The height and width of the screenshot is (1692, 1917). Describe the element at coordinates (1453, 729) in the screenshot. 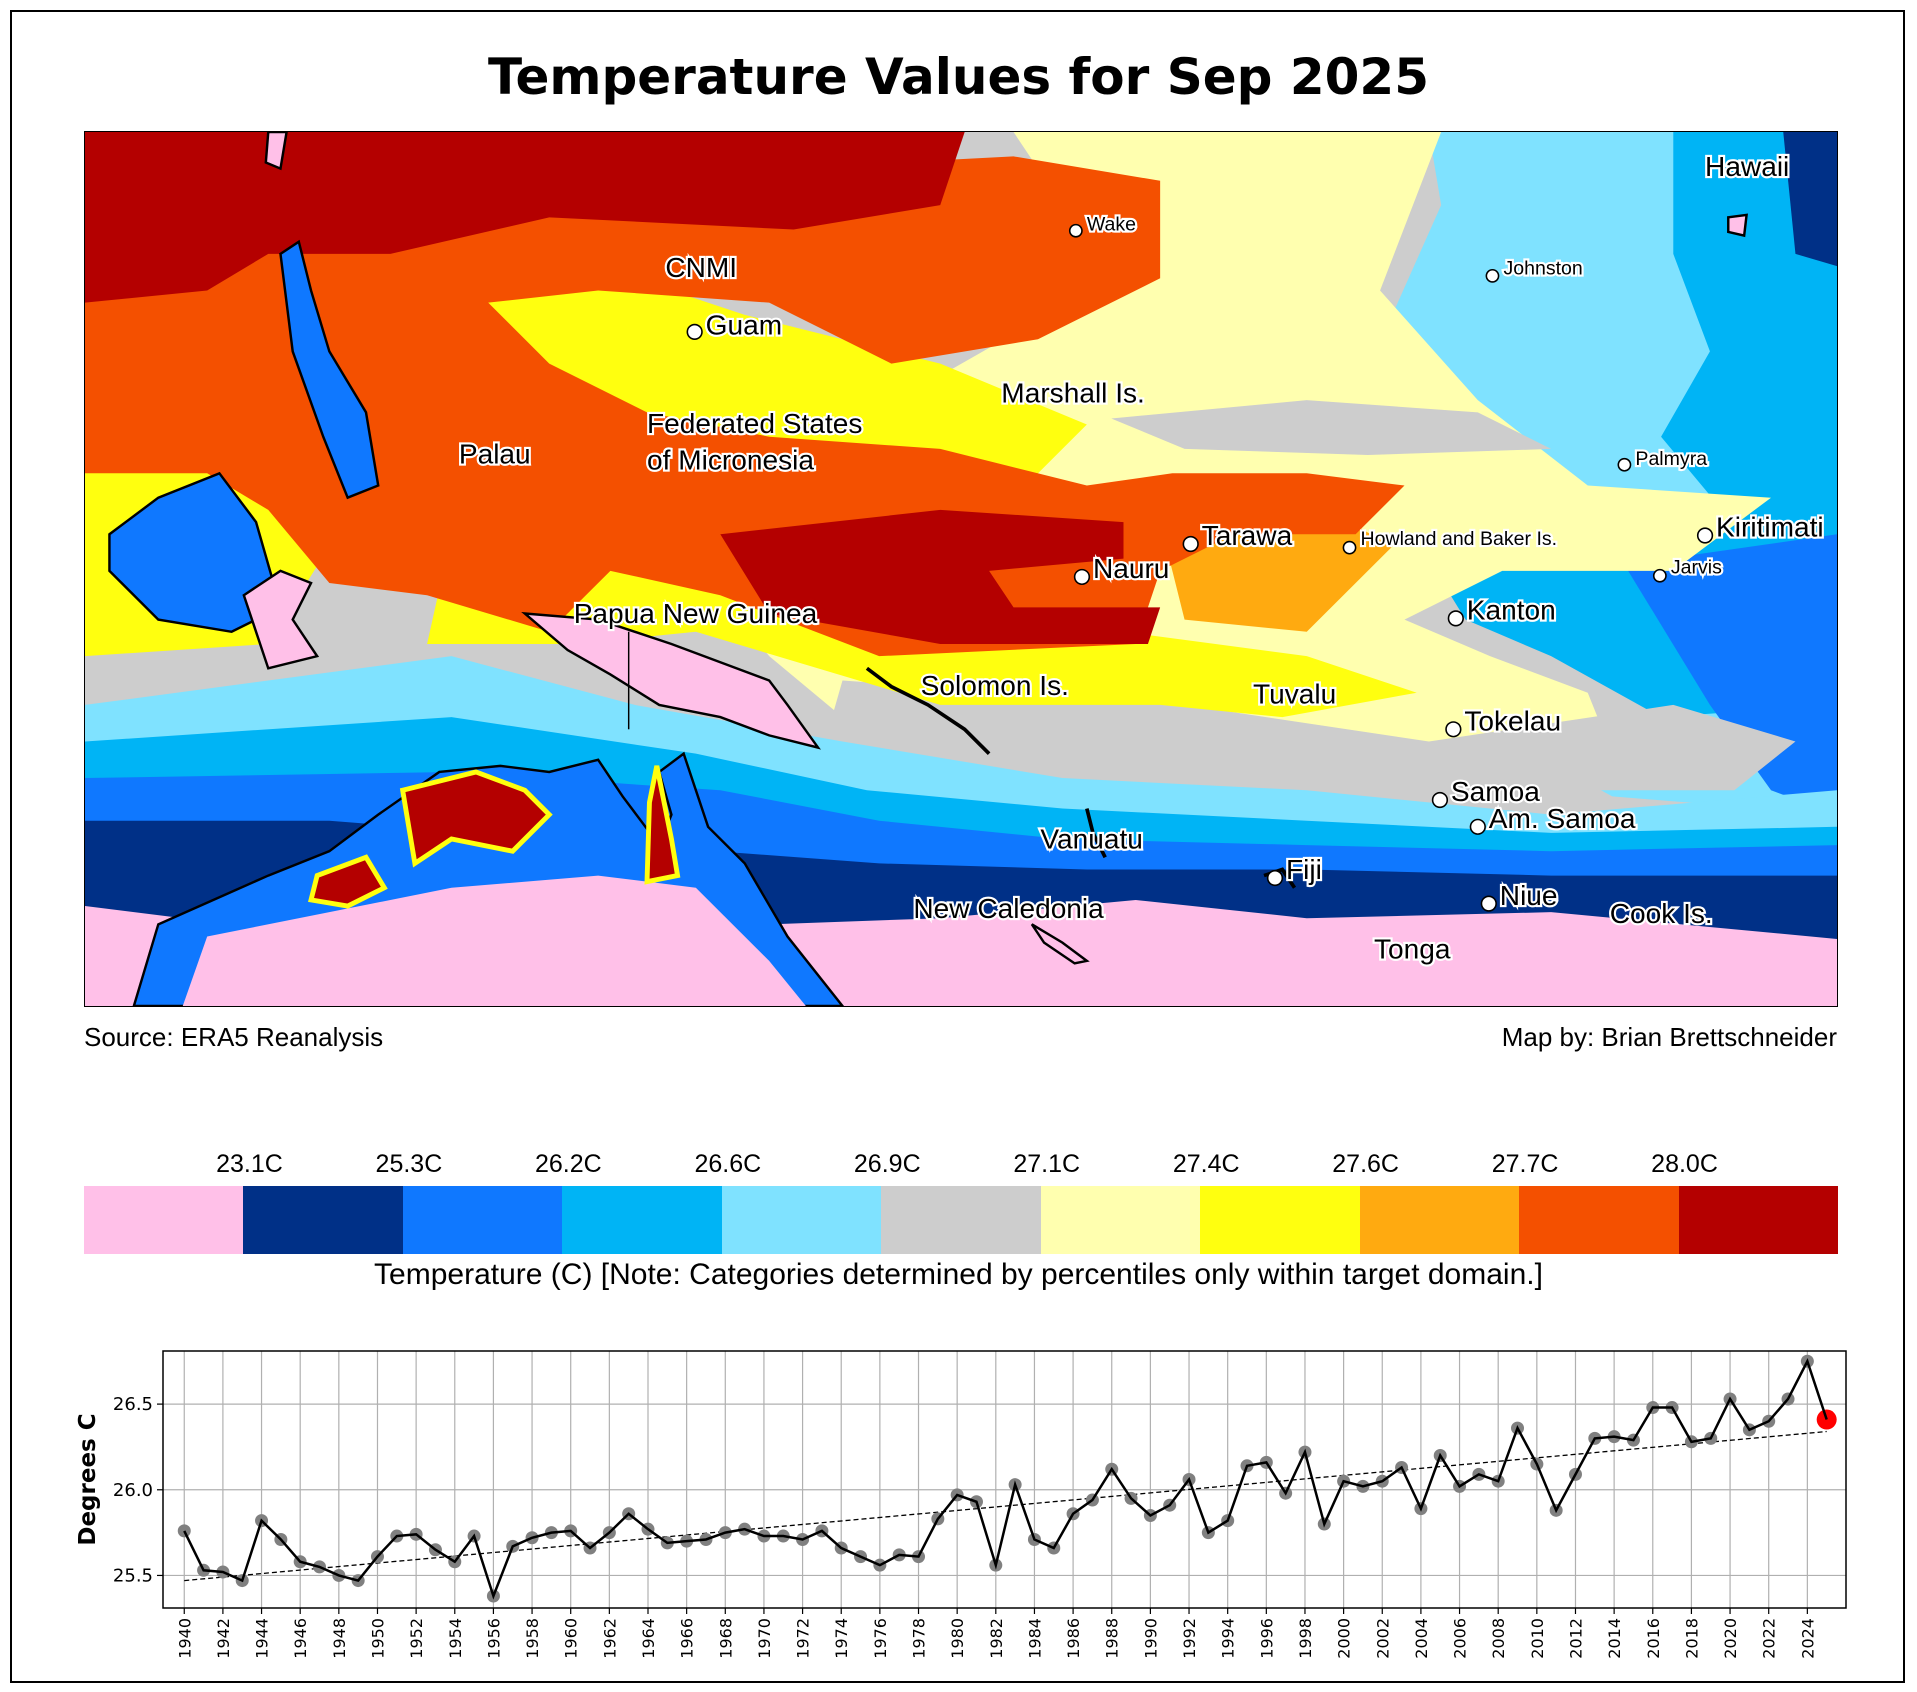

I see `marker-tokelau` at that location.